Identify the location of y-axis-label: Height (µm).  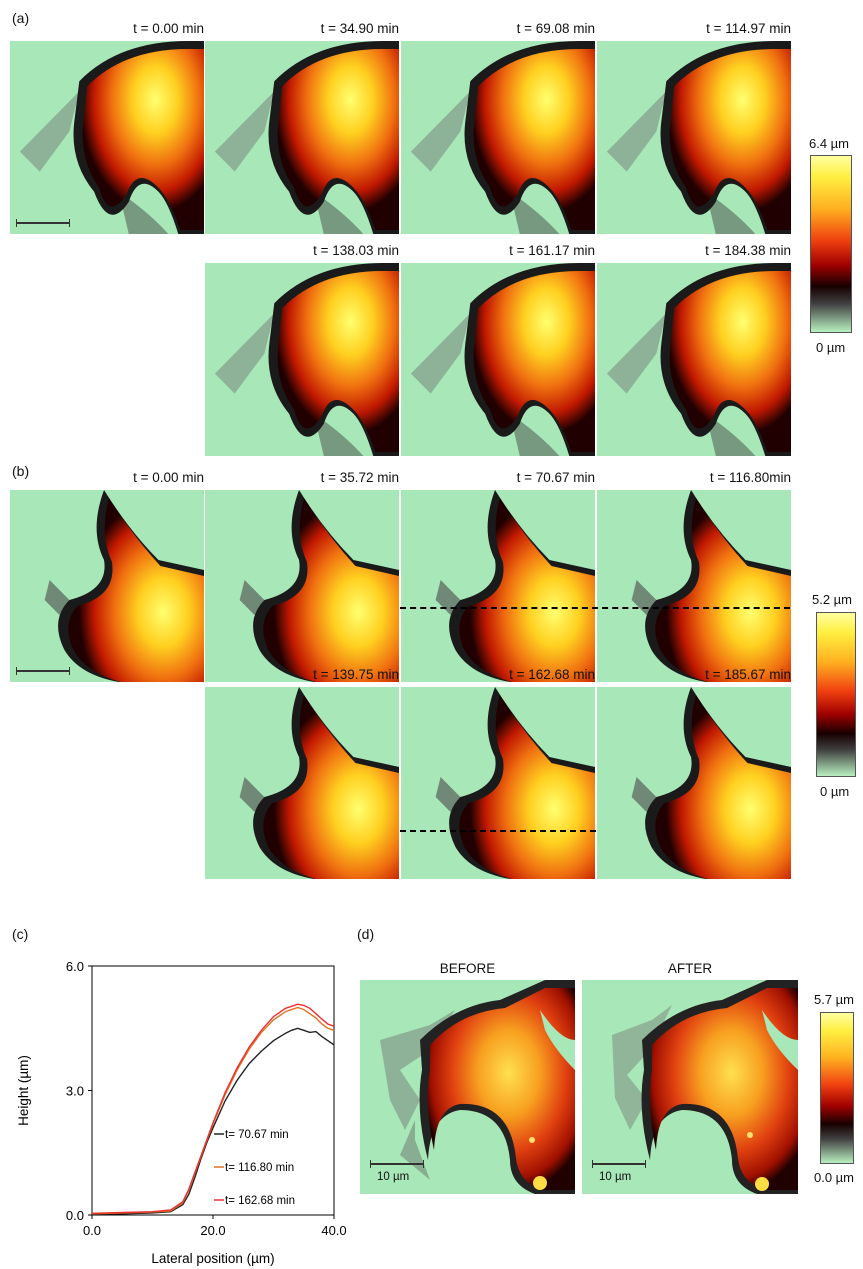
(23, 1090).